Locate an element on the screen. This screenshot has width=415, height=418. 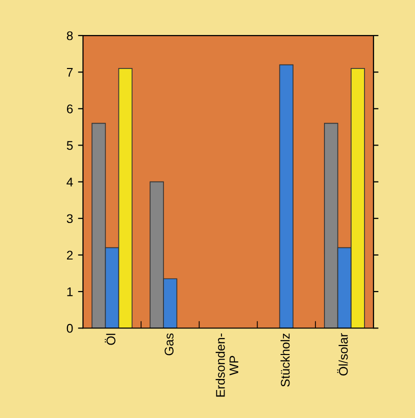
x-tick-label: Öl is located at coordinates (110, 339).